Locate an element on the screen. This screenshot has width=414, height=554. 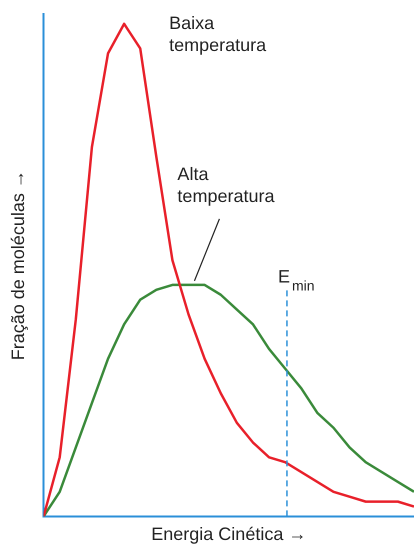
x-axis-title: Energia Cinética → is located at coordinates (228, 534).